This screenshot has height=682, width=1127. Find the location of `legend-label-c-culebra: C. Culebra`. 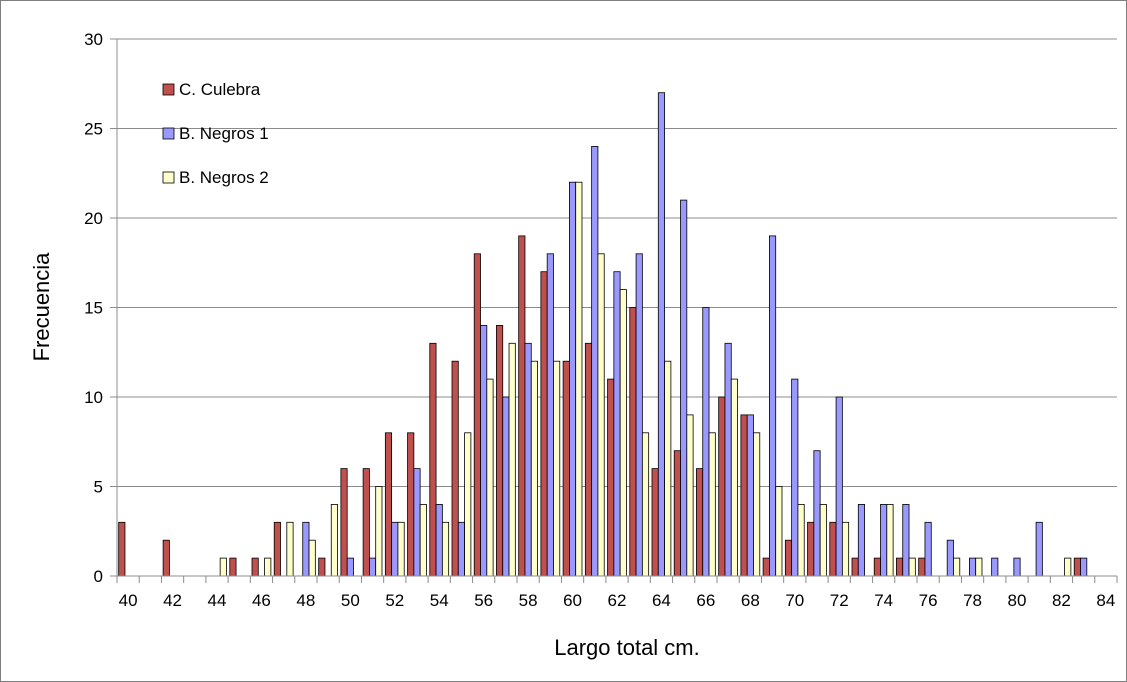

legend-label-c-culebra: C. Culebra is located at coordinates (220, 89).